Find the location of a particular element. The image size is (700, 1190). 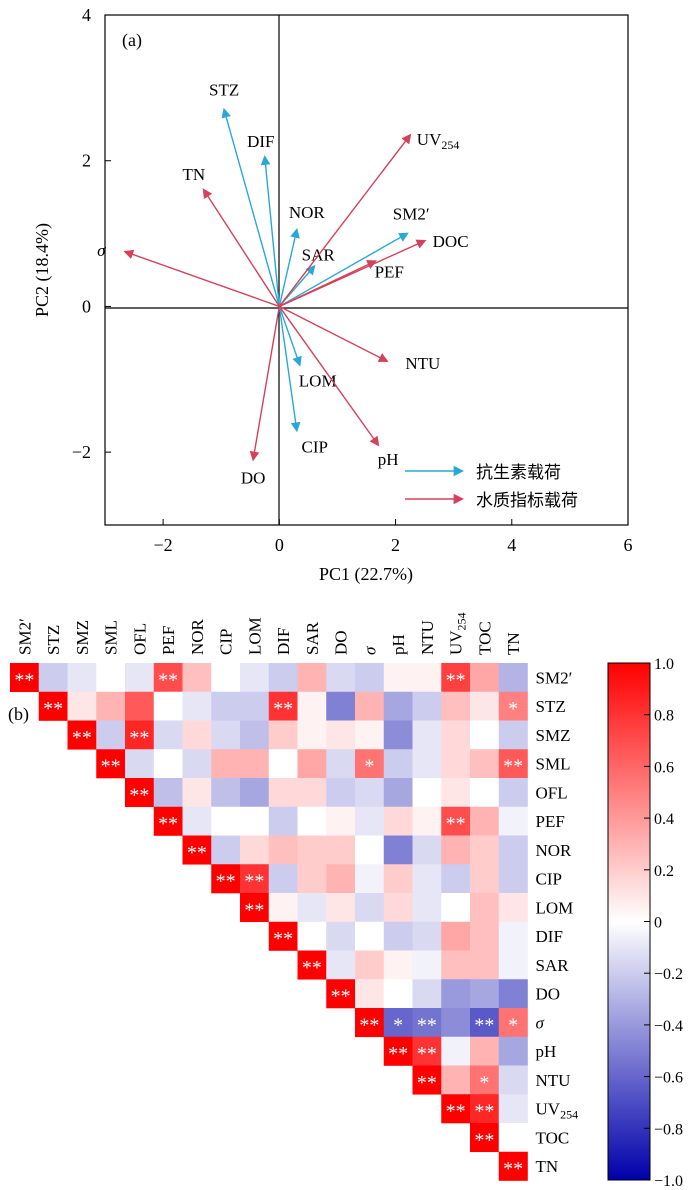

row-label: CIP is located at coordinates (549, 879).